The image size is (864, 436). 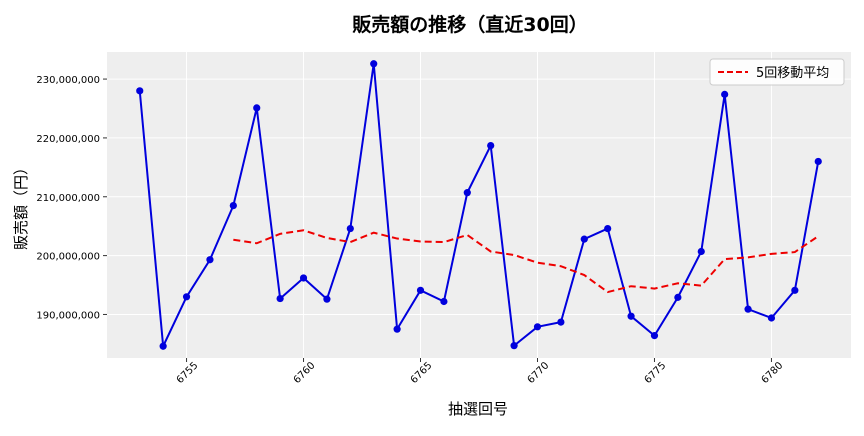 What do you see at coordinates (68, 80) in the screenshot?
I see `y-tick-label: 230,000,000` at bounding box center [68, 80].